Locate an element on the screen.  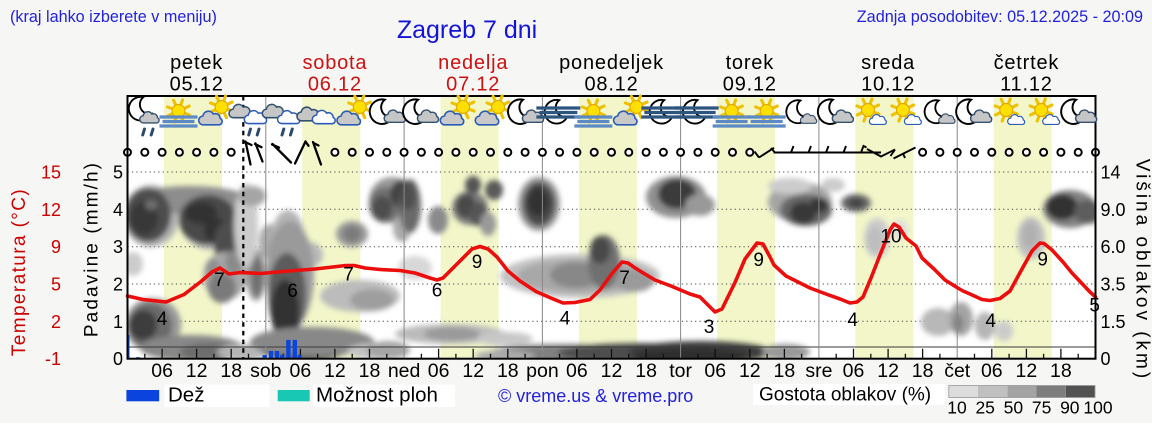
svg-text: 07.12 is located at coordinates (473, 85).